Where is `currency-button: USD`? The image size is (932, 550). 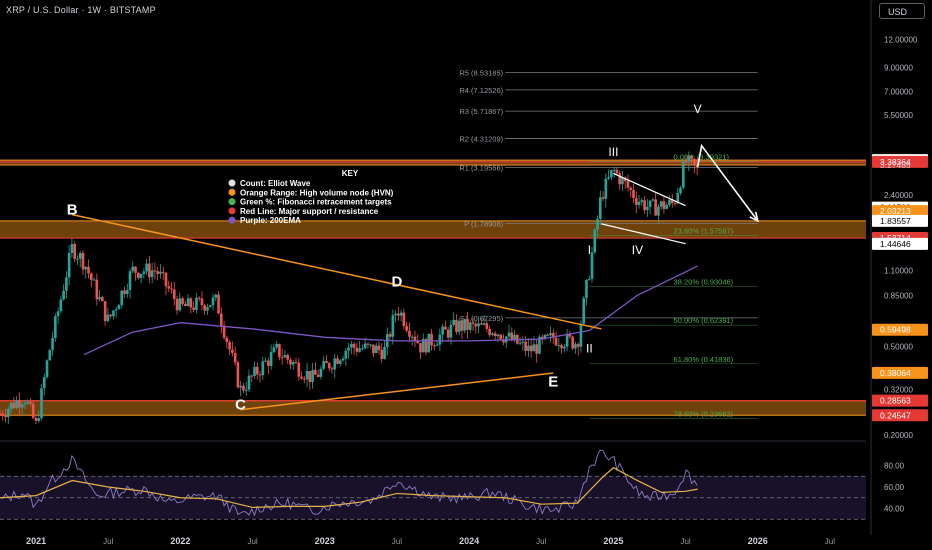
currency-button: USD is located at coordinates (902, 11).